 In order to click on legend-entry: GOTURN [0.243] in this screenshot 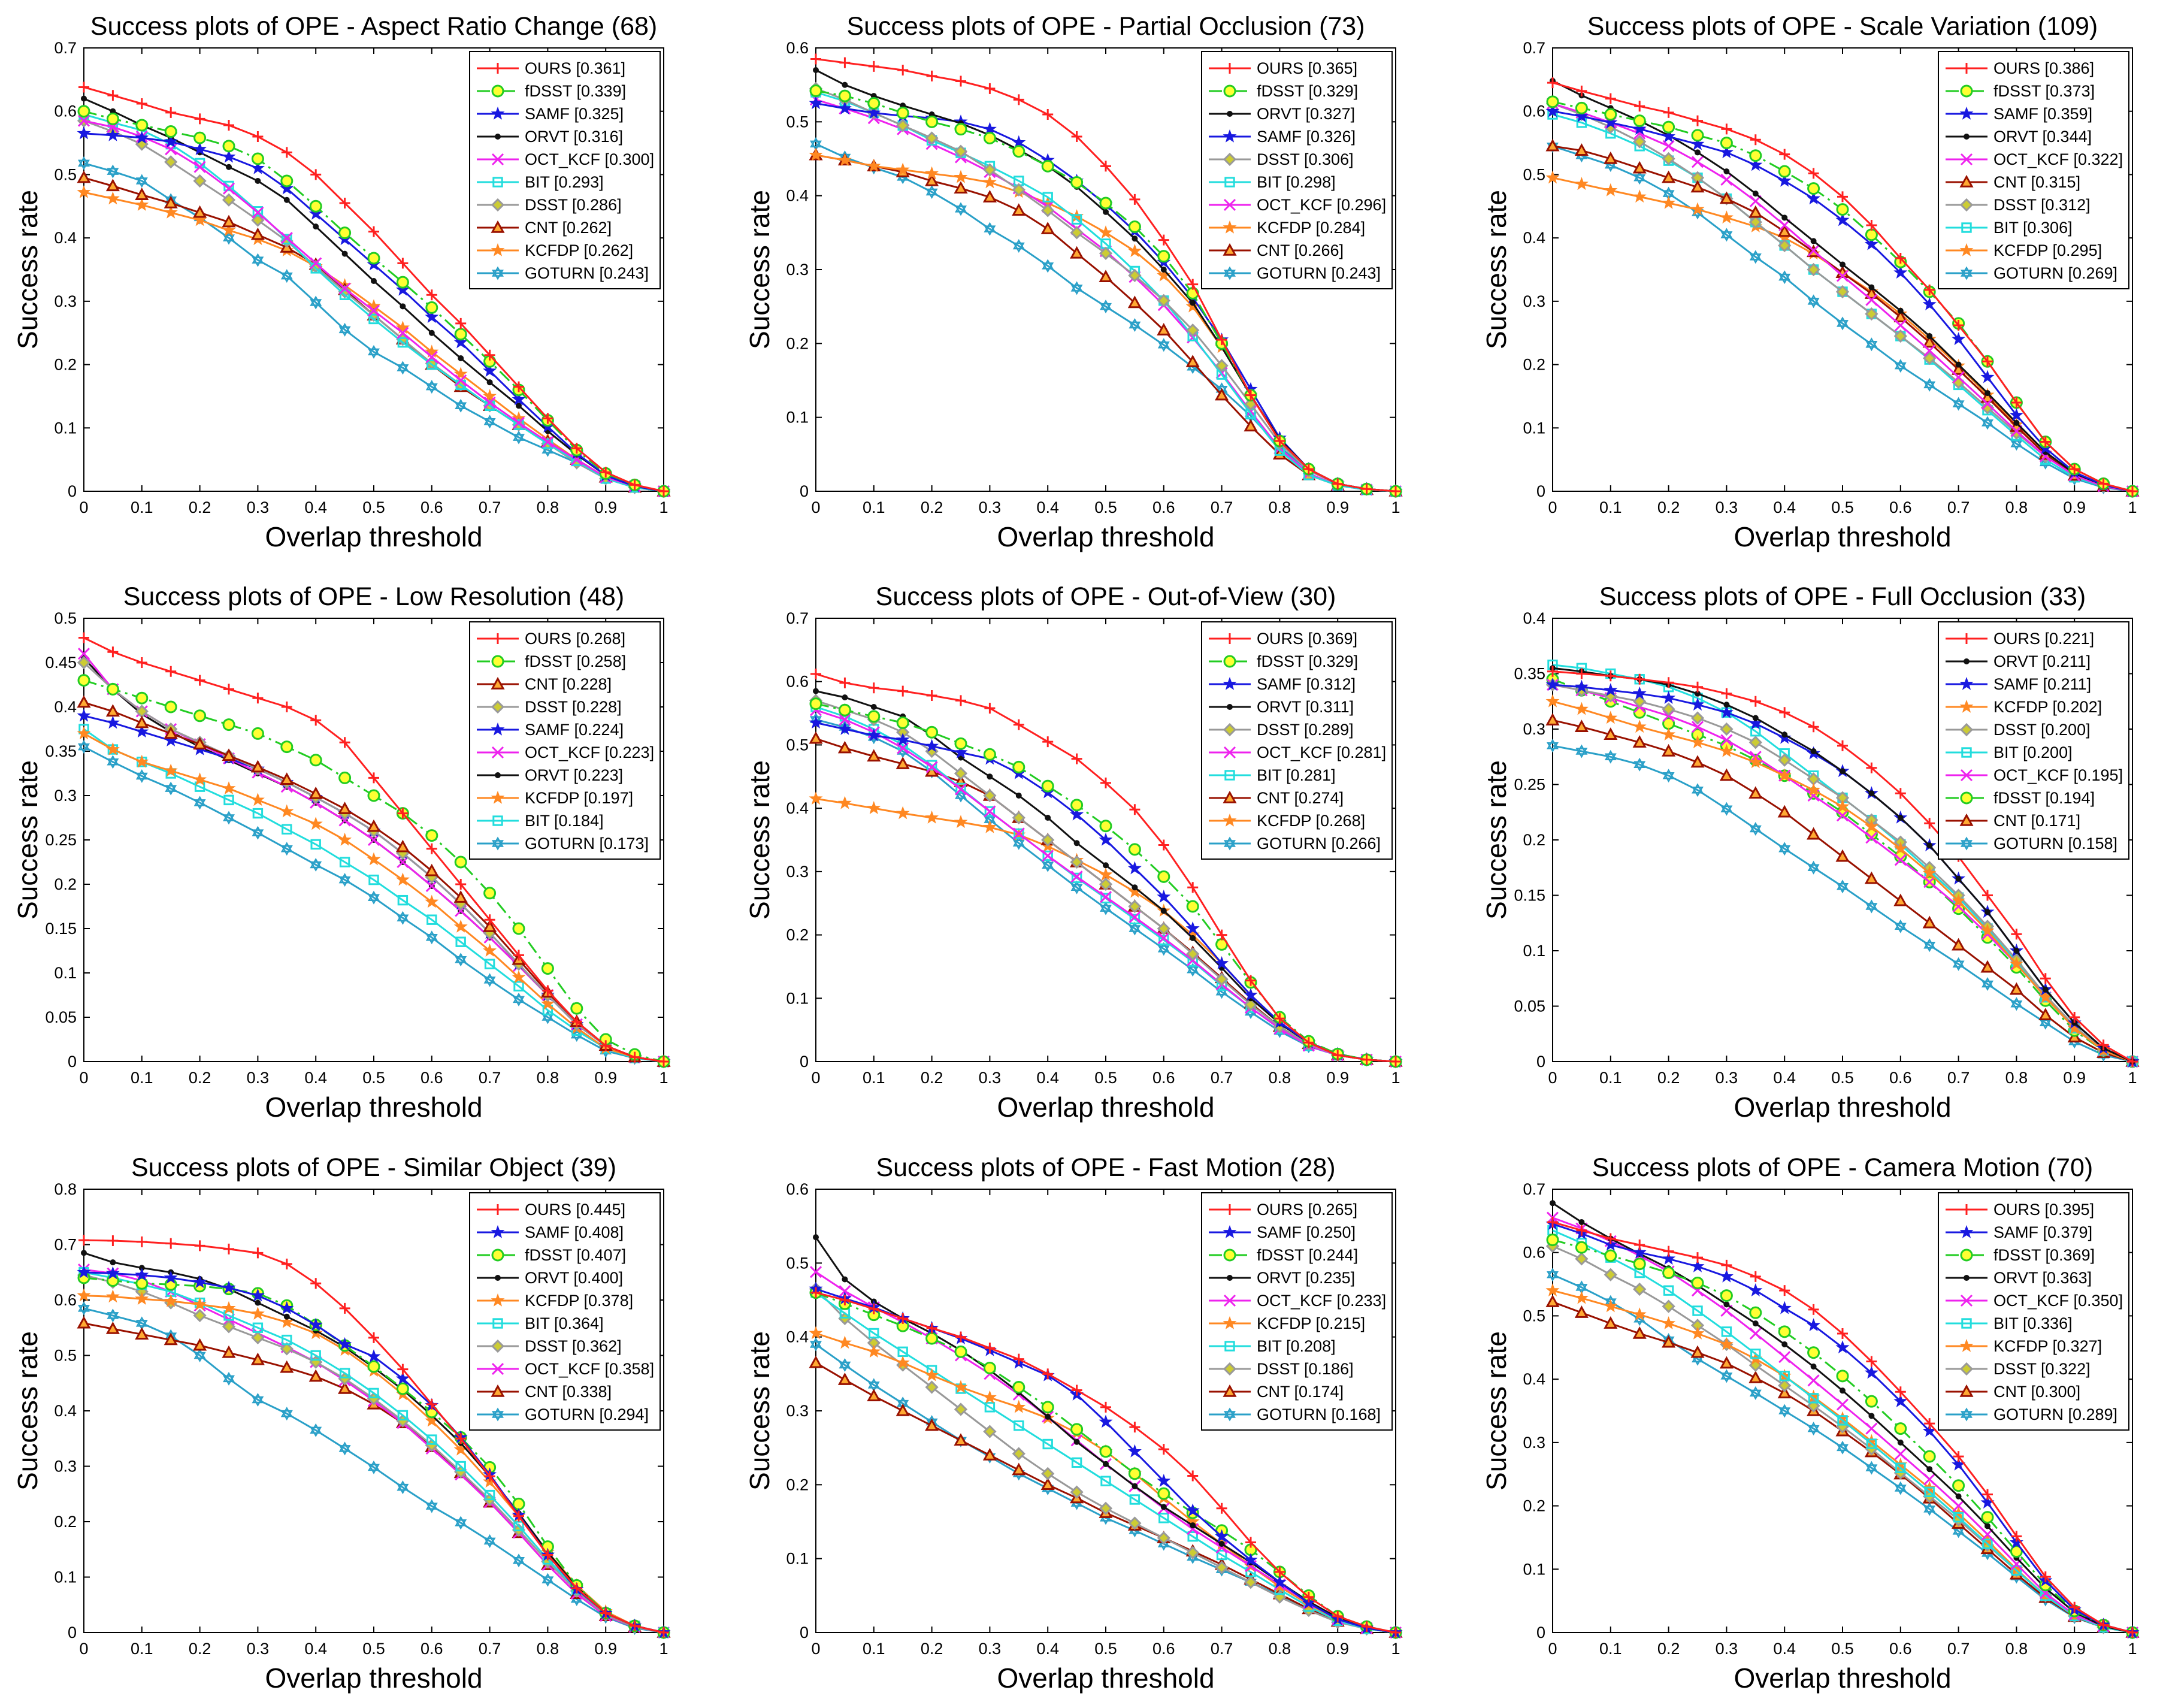, I will do `click(1295, 273)`.